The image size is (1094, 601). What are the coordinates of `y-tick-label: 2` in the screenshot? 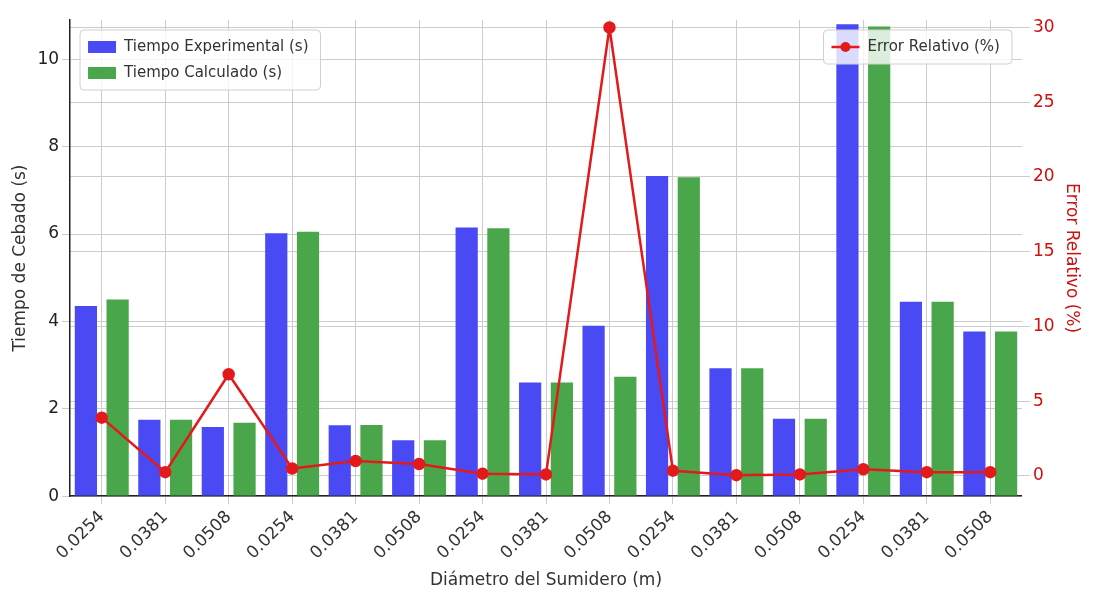 It's located at (54, 407).